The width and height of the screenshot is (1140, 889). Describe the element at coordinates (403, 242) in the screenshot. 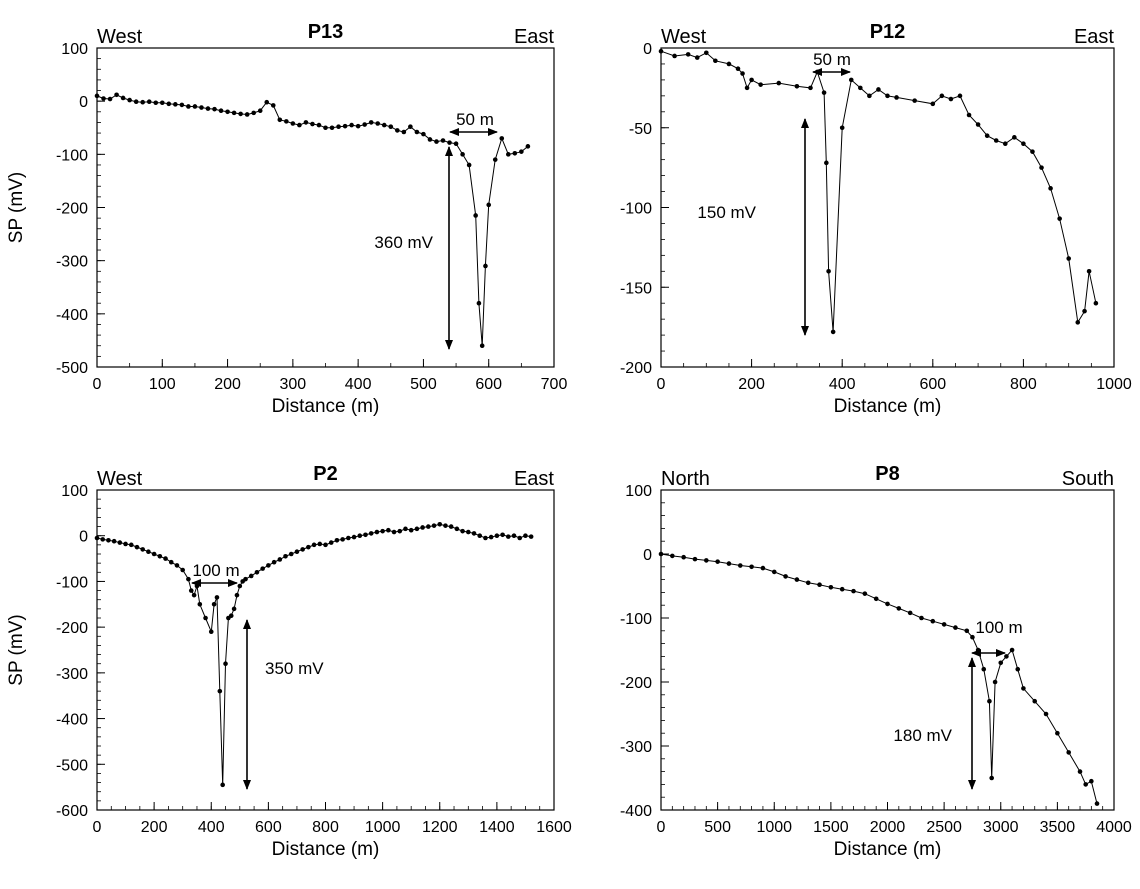

I see `annotation-label: 360 mV` at that location.